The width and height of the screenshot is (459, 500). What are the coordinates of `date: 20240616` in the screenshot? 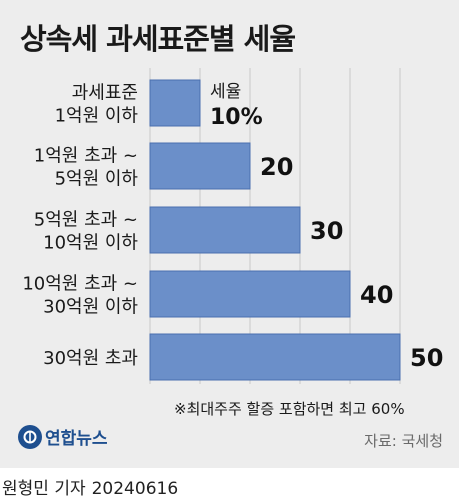 It's located at (135, 489).